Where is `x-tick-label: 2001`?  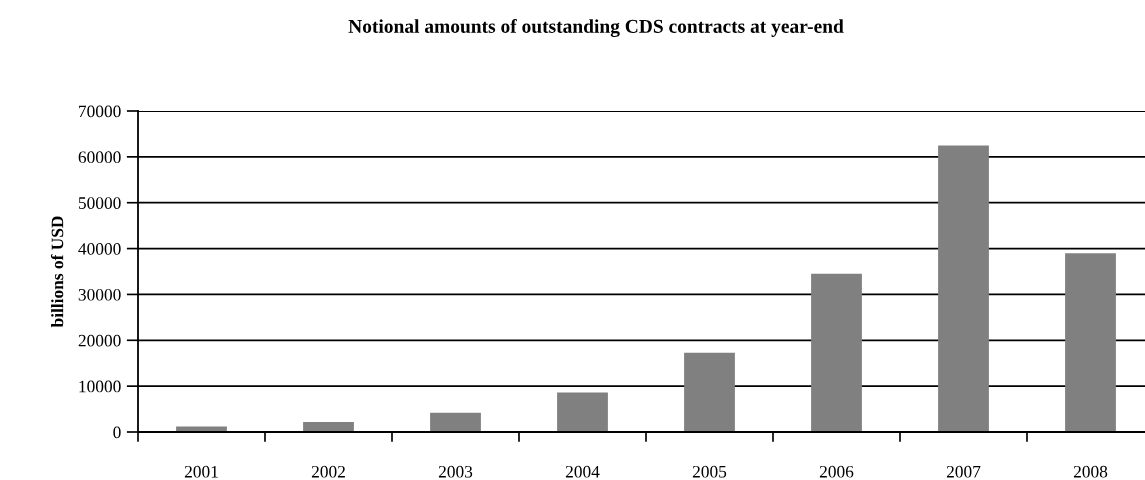
x-tick-label: 2001 is located at coordinates (201, 471).